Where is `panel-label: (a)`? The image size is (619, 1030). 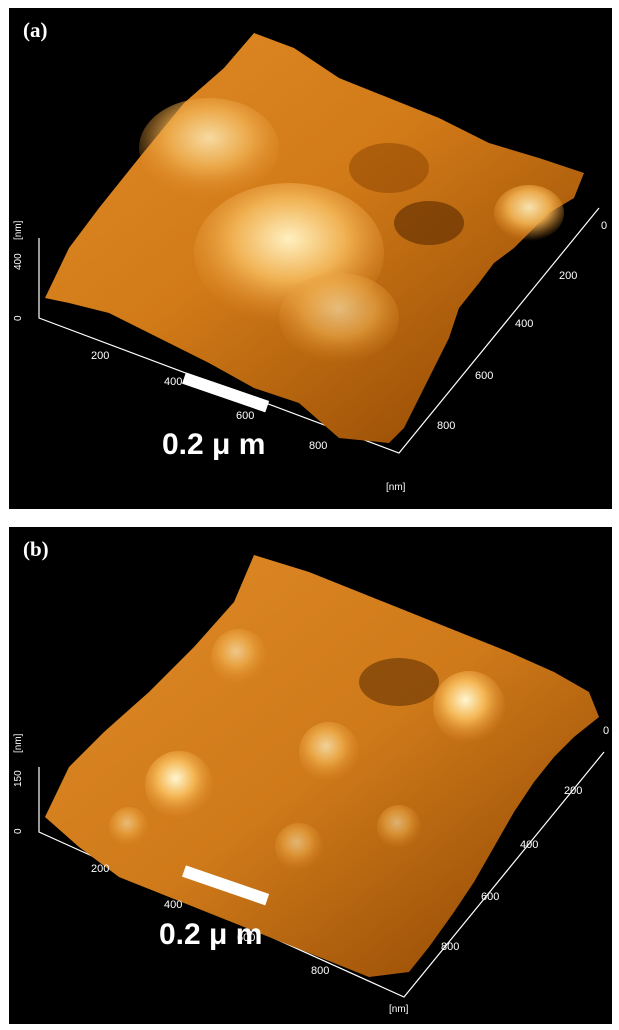 panel-label: (a) is located at coordinates (35, 30).